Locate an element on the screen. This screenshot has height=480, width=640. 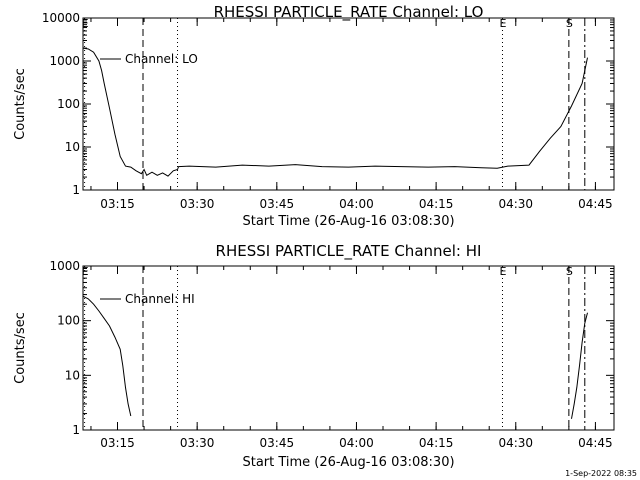
footer-timestamp: 1-Sep-2022 08:35 is located at coordinates (601, 473).